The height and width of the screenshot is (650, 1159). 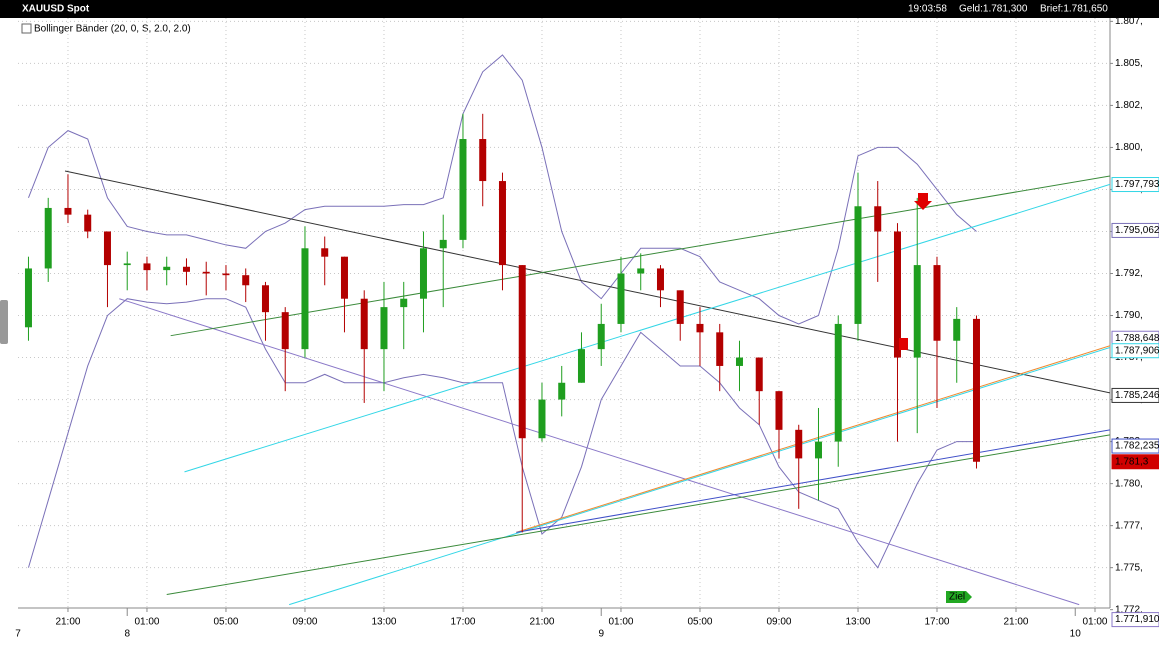 I want to click on price-label: 1.787,906, so click(x=1137, y=350).